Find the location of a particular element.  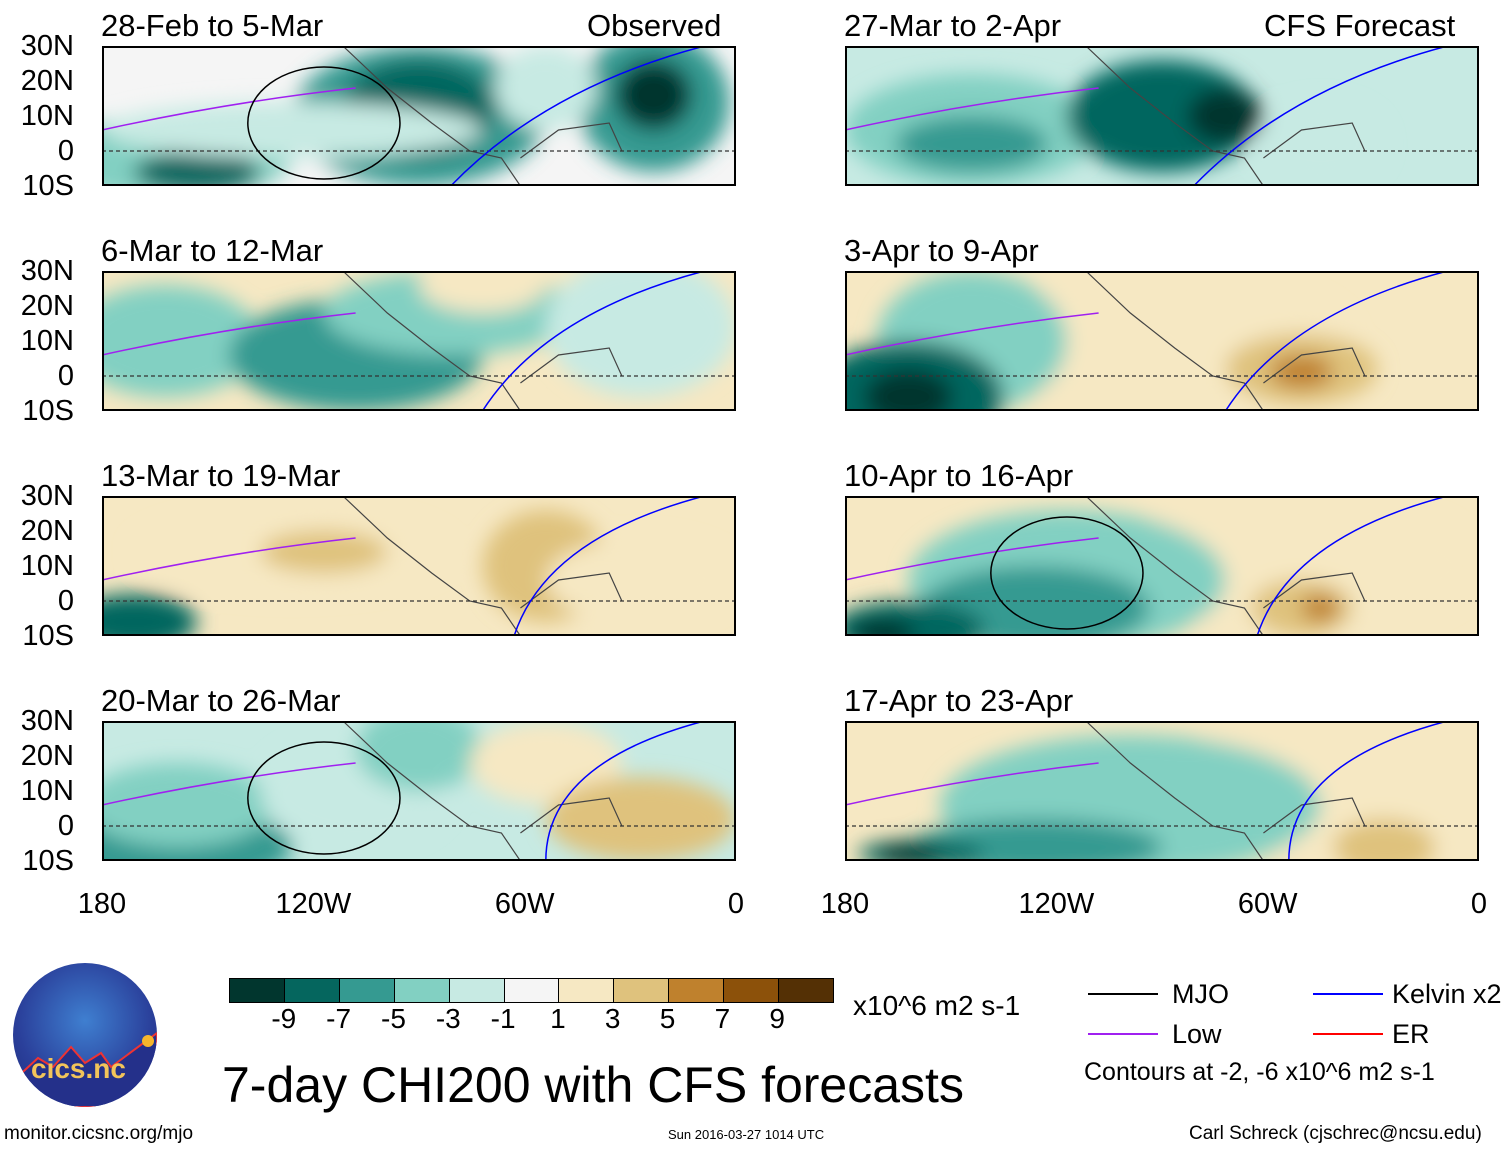

panel-title: 6-Mar to 12-Mar is located at coordinates (212, 250).